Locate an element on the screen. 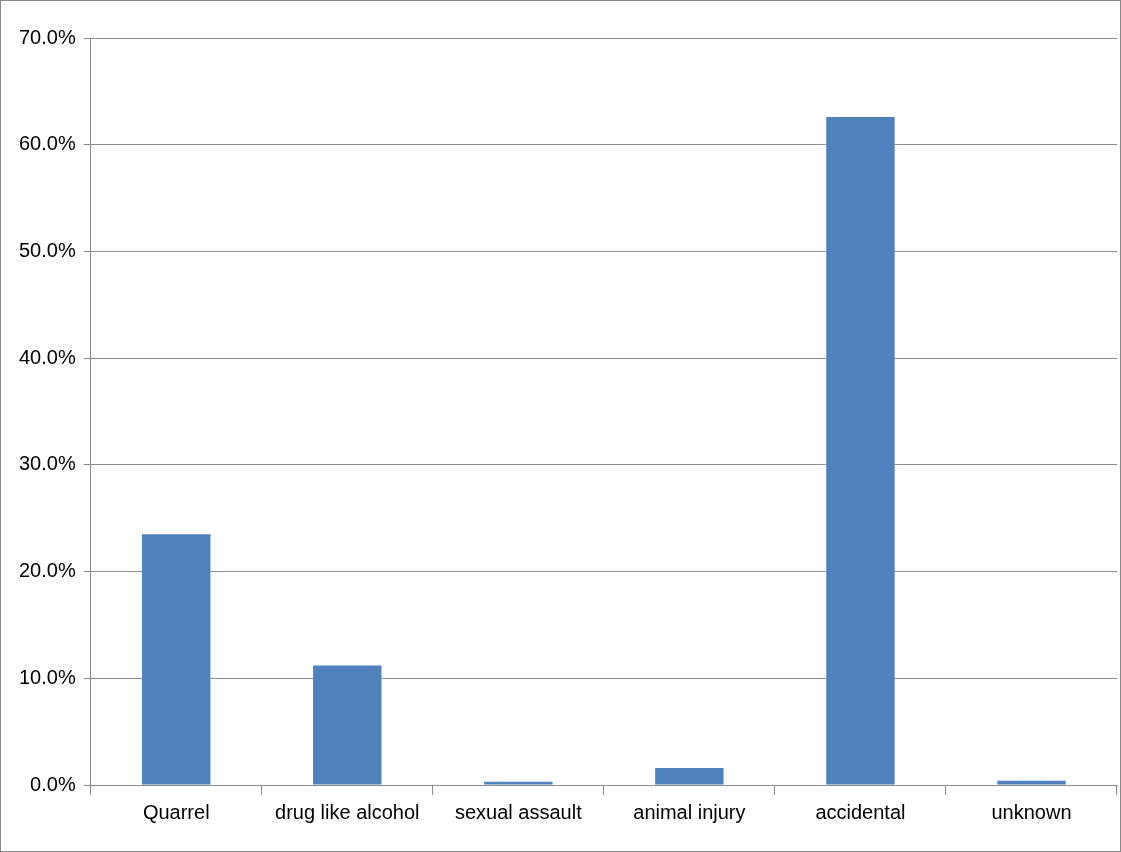 This screenshot has height=852, width=1121. y-tick-label: 20.0% is located at coordinates (47, 570).